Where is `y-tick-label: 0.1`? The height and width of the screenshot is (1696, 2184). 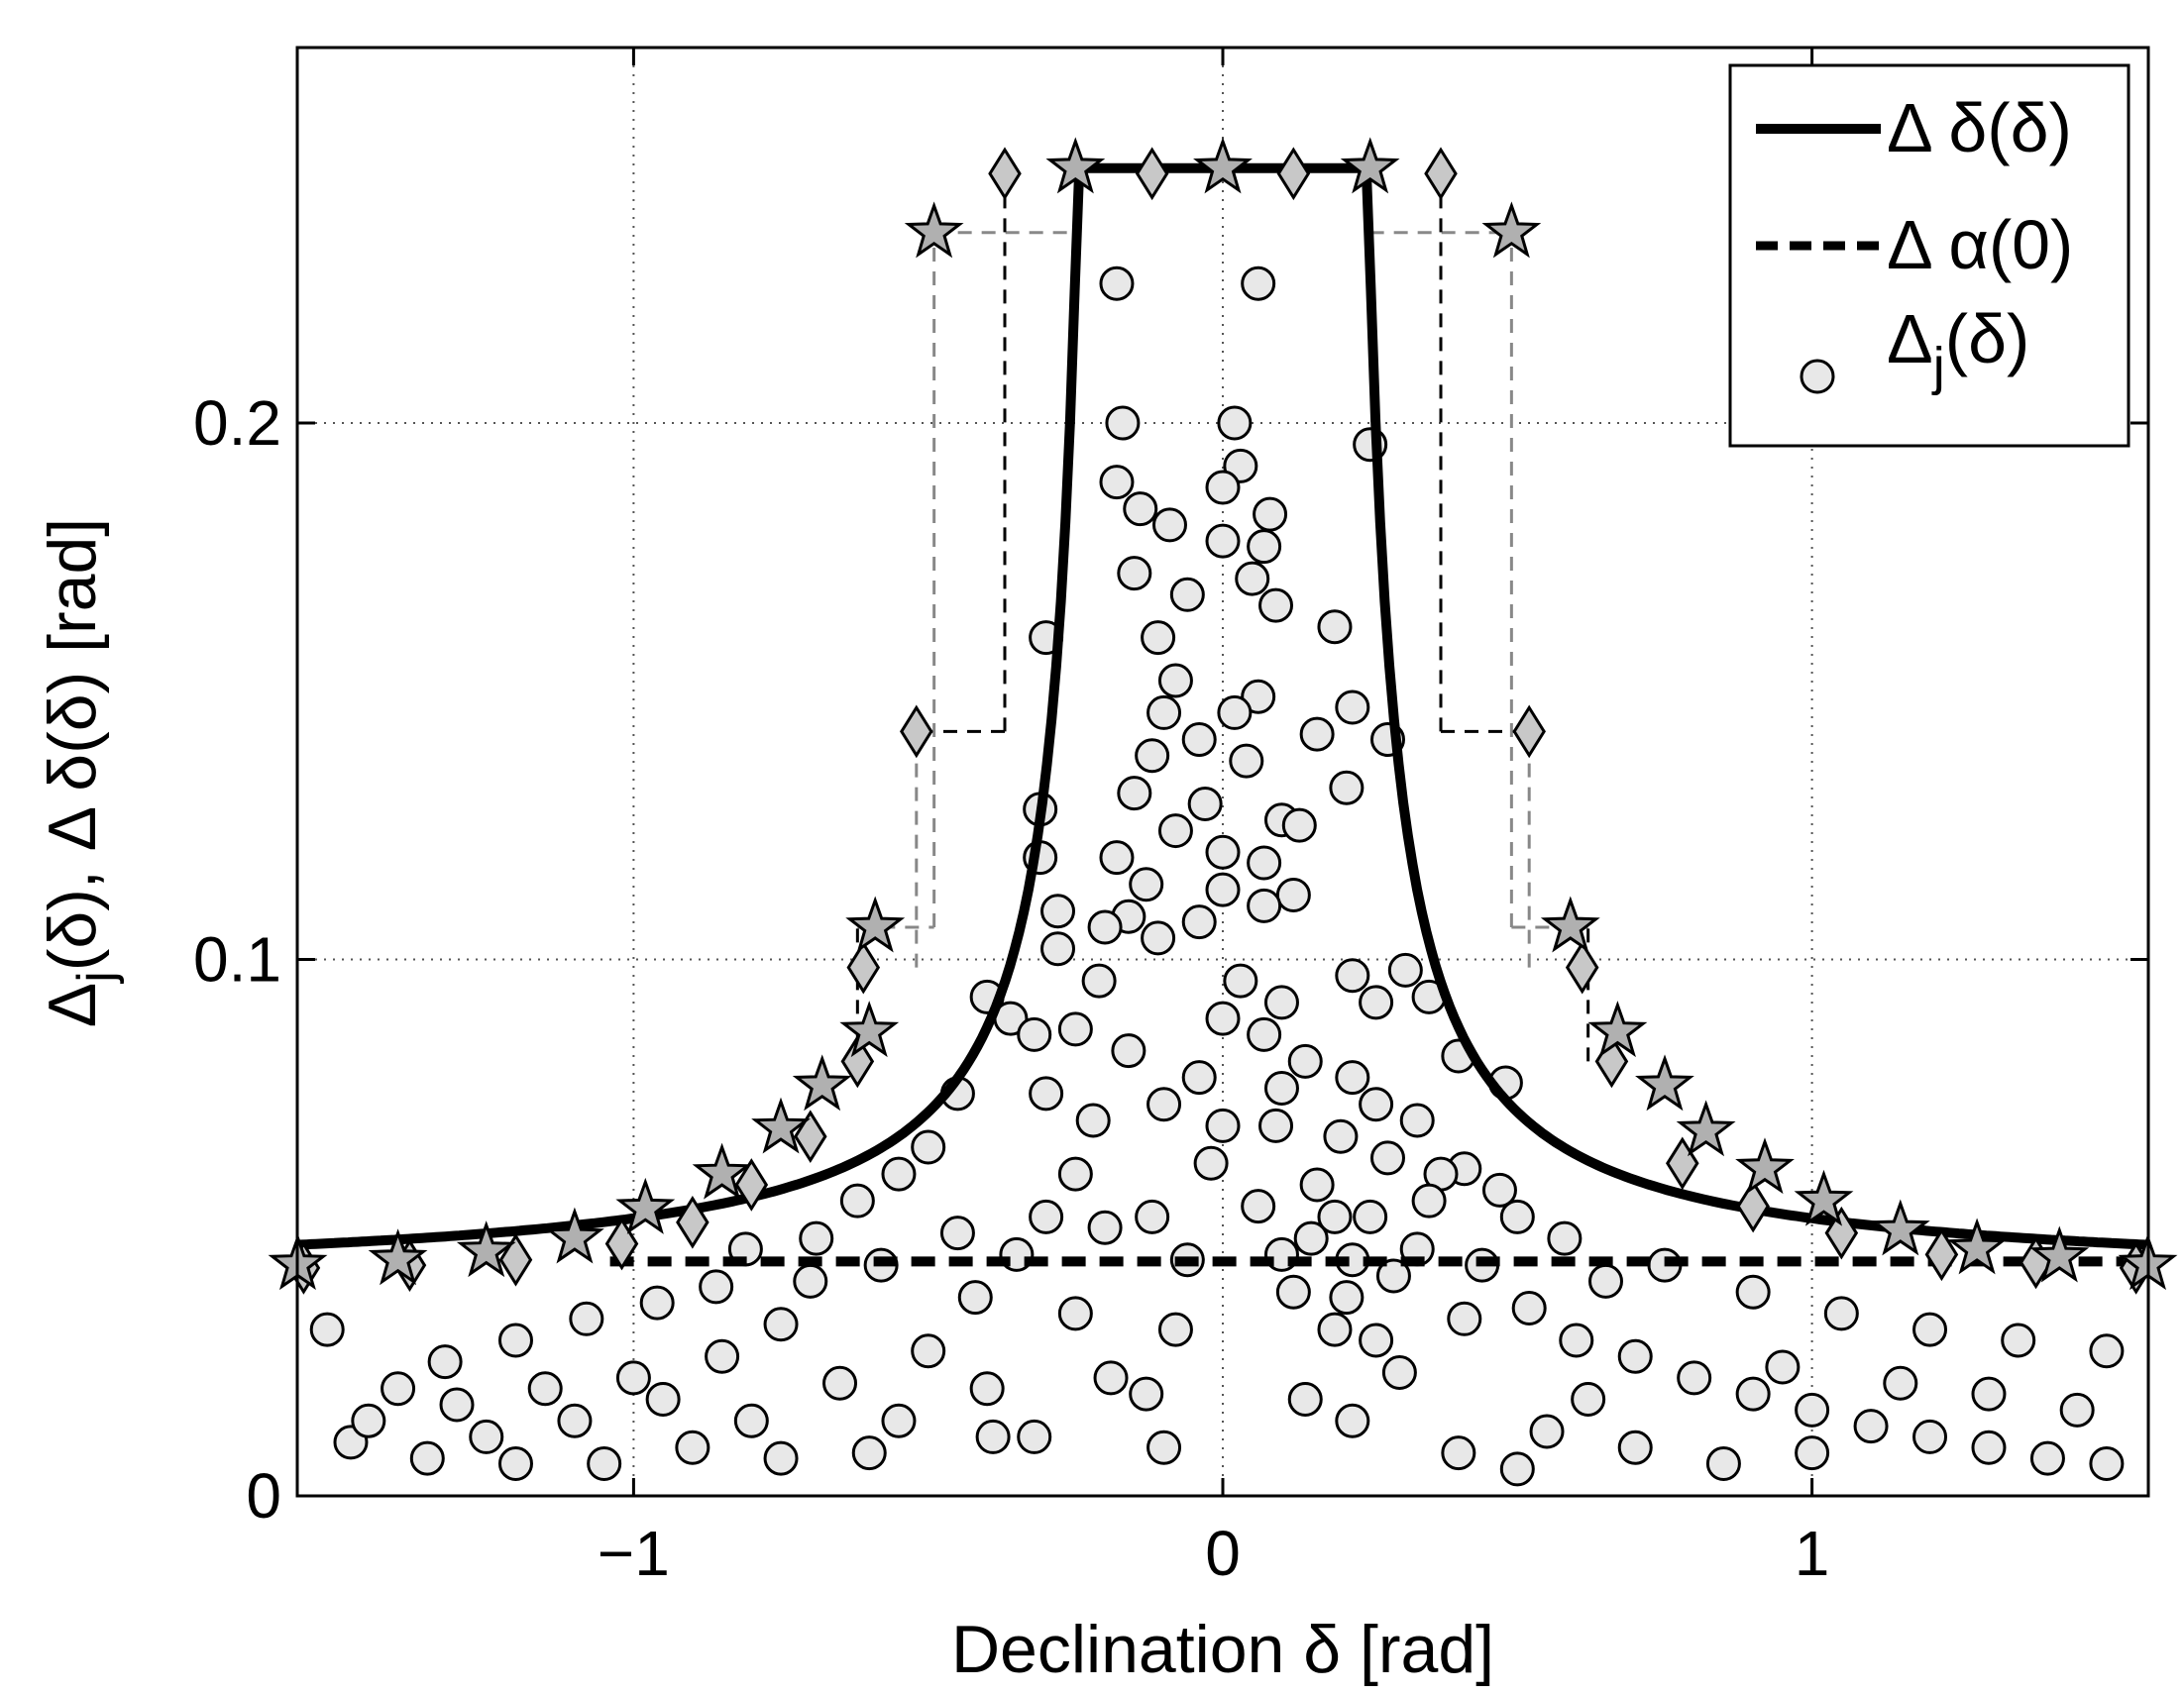 y-tick-label: 0.1 is located at coordinates (237, 960).